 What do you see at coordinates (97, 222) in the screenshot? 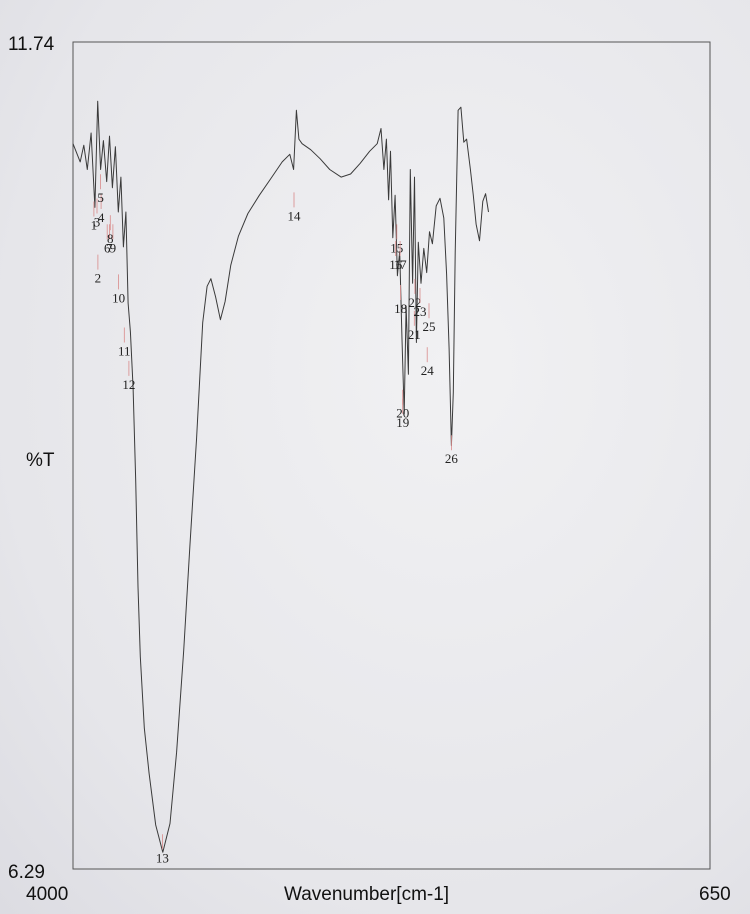
I see `peak-label: 3` at bounding box center [97, 222].